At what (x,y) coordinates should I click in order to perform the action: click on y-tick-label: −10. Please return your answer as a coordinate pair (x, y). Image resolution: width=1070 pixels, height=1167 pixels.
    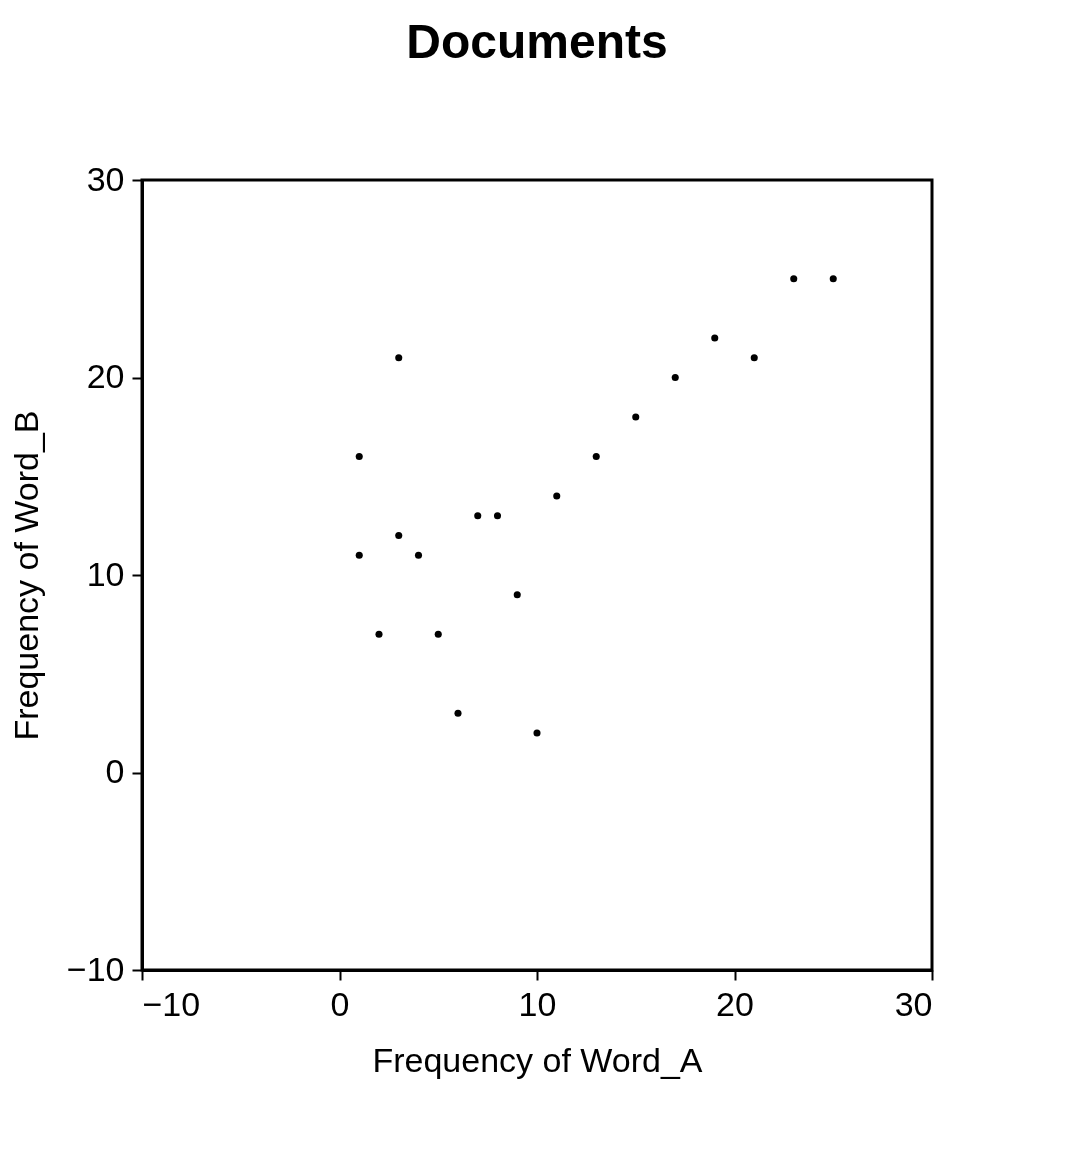
    Looking at the image, I should click on (95, 968).